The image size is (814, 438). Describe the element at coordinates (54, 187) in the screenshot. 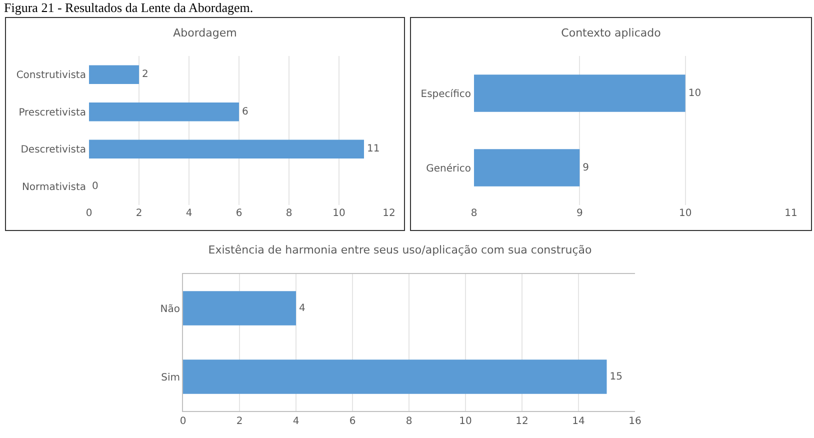

I see `y-tick-label: Normativista` at that location.